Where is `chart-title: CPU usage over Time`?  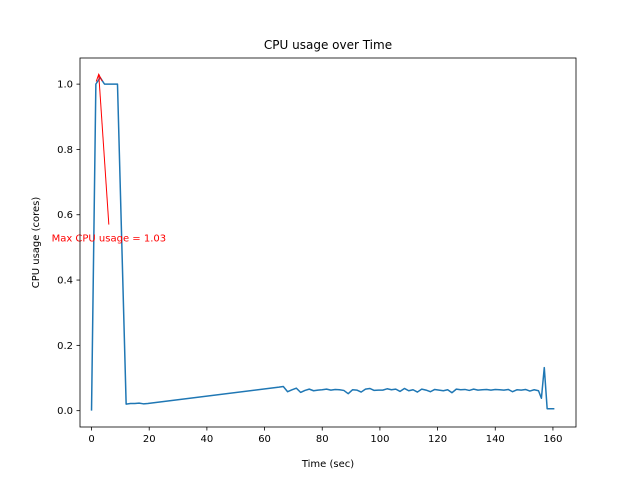
chart-title: CPU usage over Time is located at coordinates (328, 45).